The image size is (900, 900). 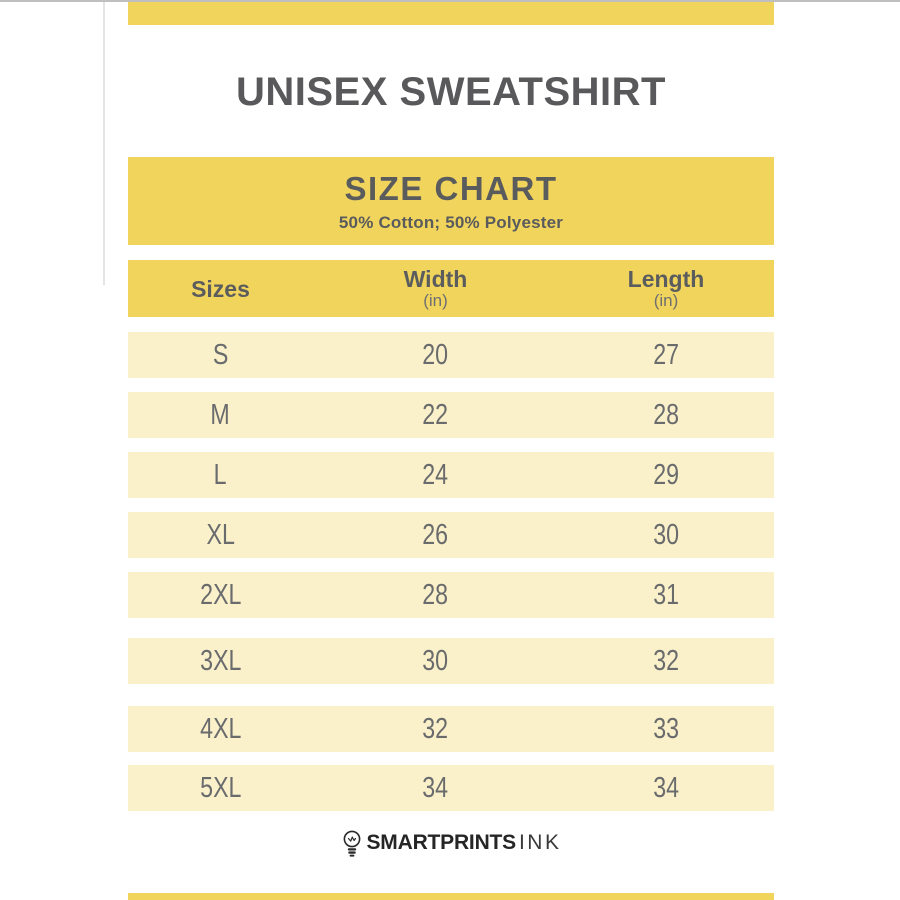 I want to click on brand-name-bold: SMARTPRINTS, so click(x=441, y=842).